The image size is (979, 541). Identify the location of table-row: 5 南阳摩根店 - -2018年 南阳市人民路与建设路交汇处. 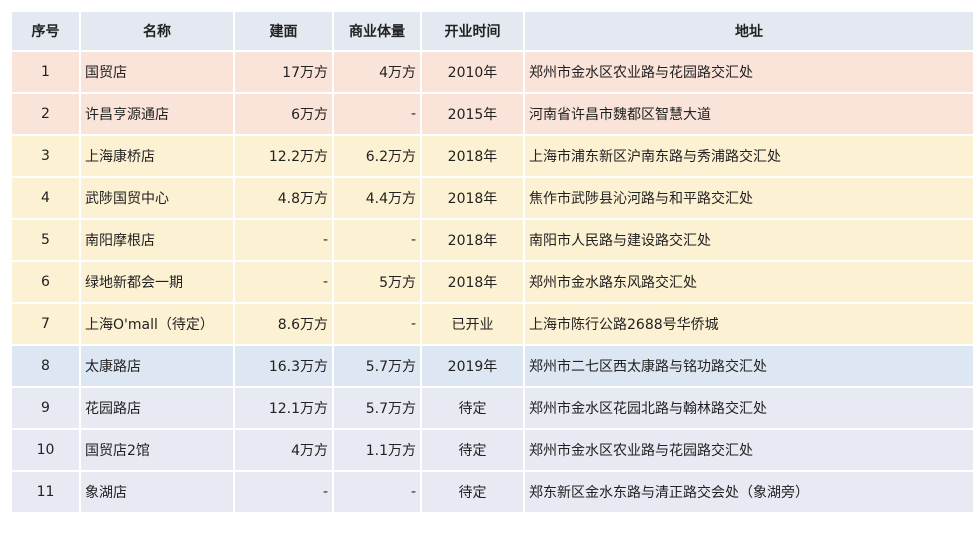
(492, 240).